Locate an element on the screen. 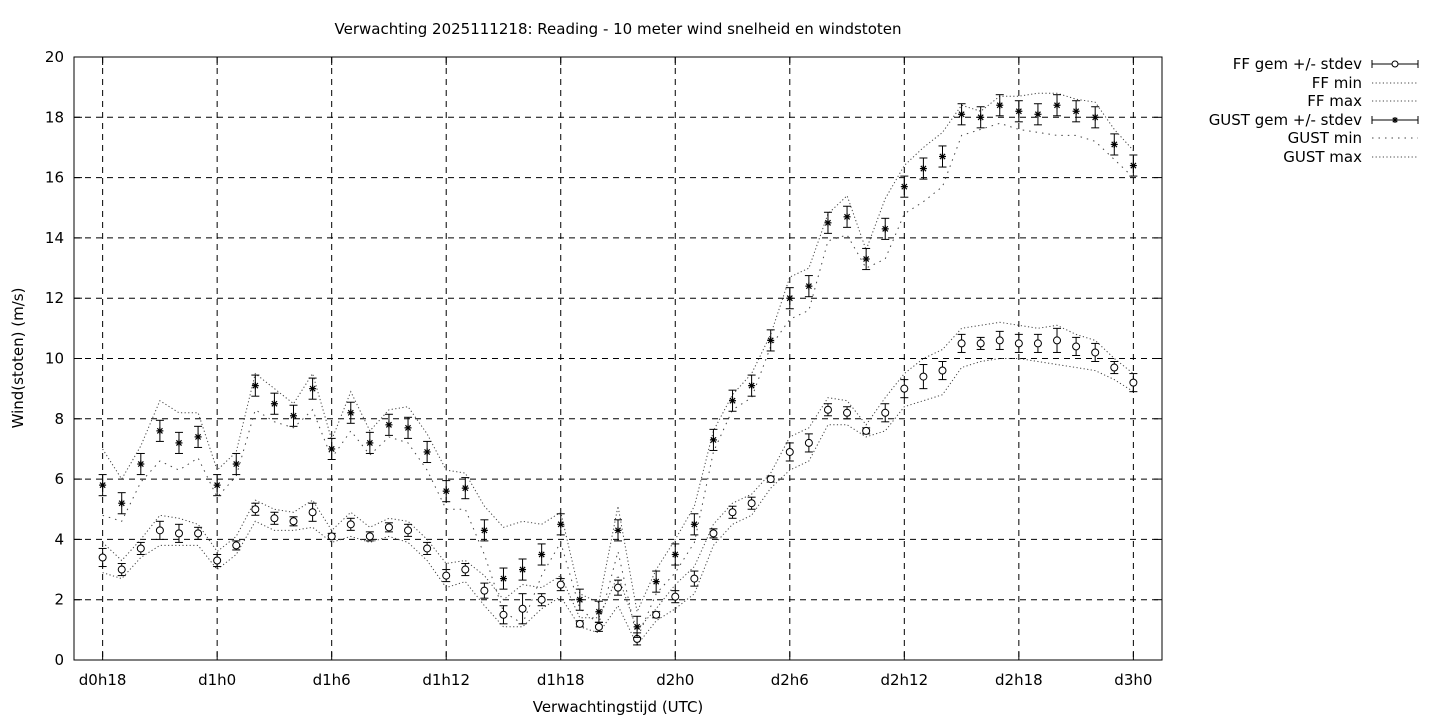 Image resolution: width=1440 pixels, height=720 pixels. y-tick-label: 0 is located at coordinates (59, 660).